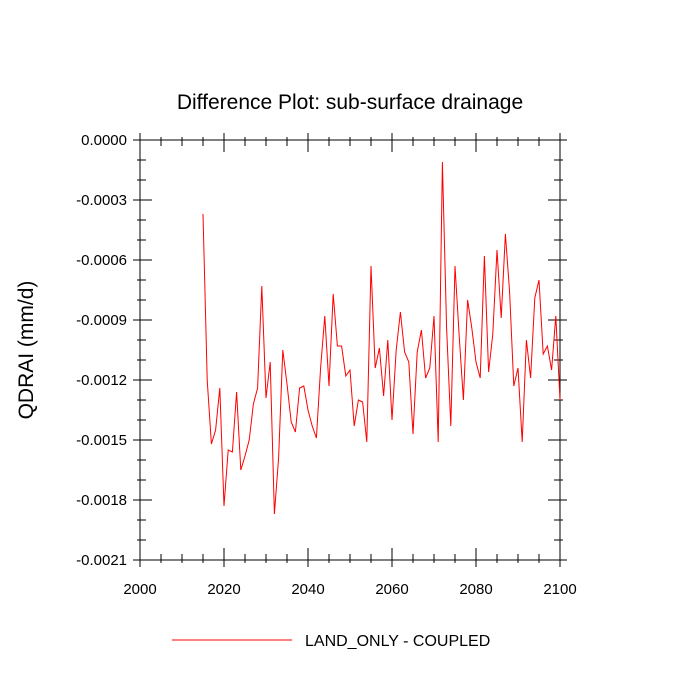 This screenshot has width=700, height=700. Describe the element at coordinates (475, 589) in the screenshot. I see `x-tick-label: 2080` at that location.